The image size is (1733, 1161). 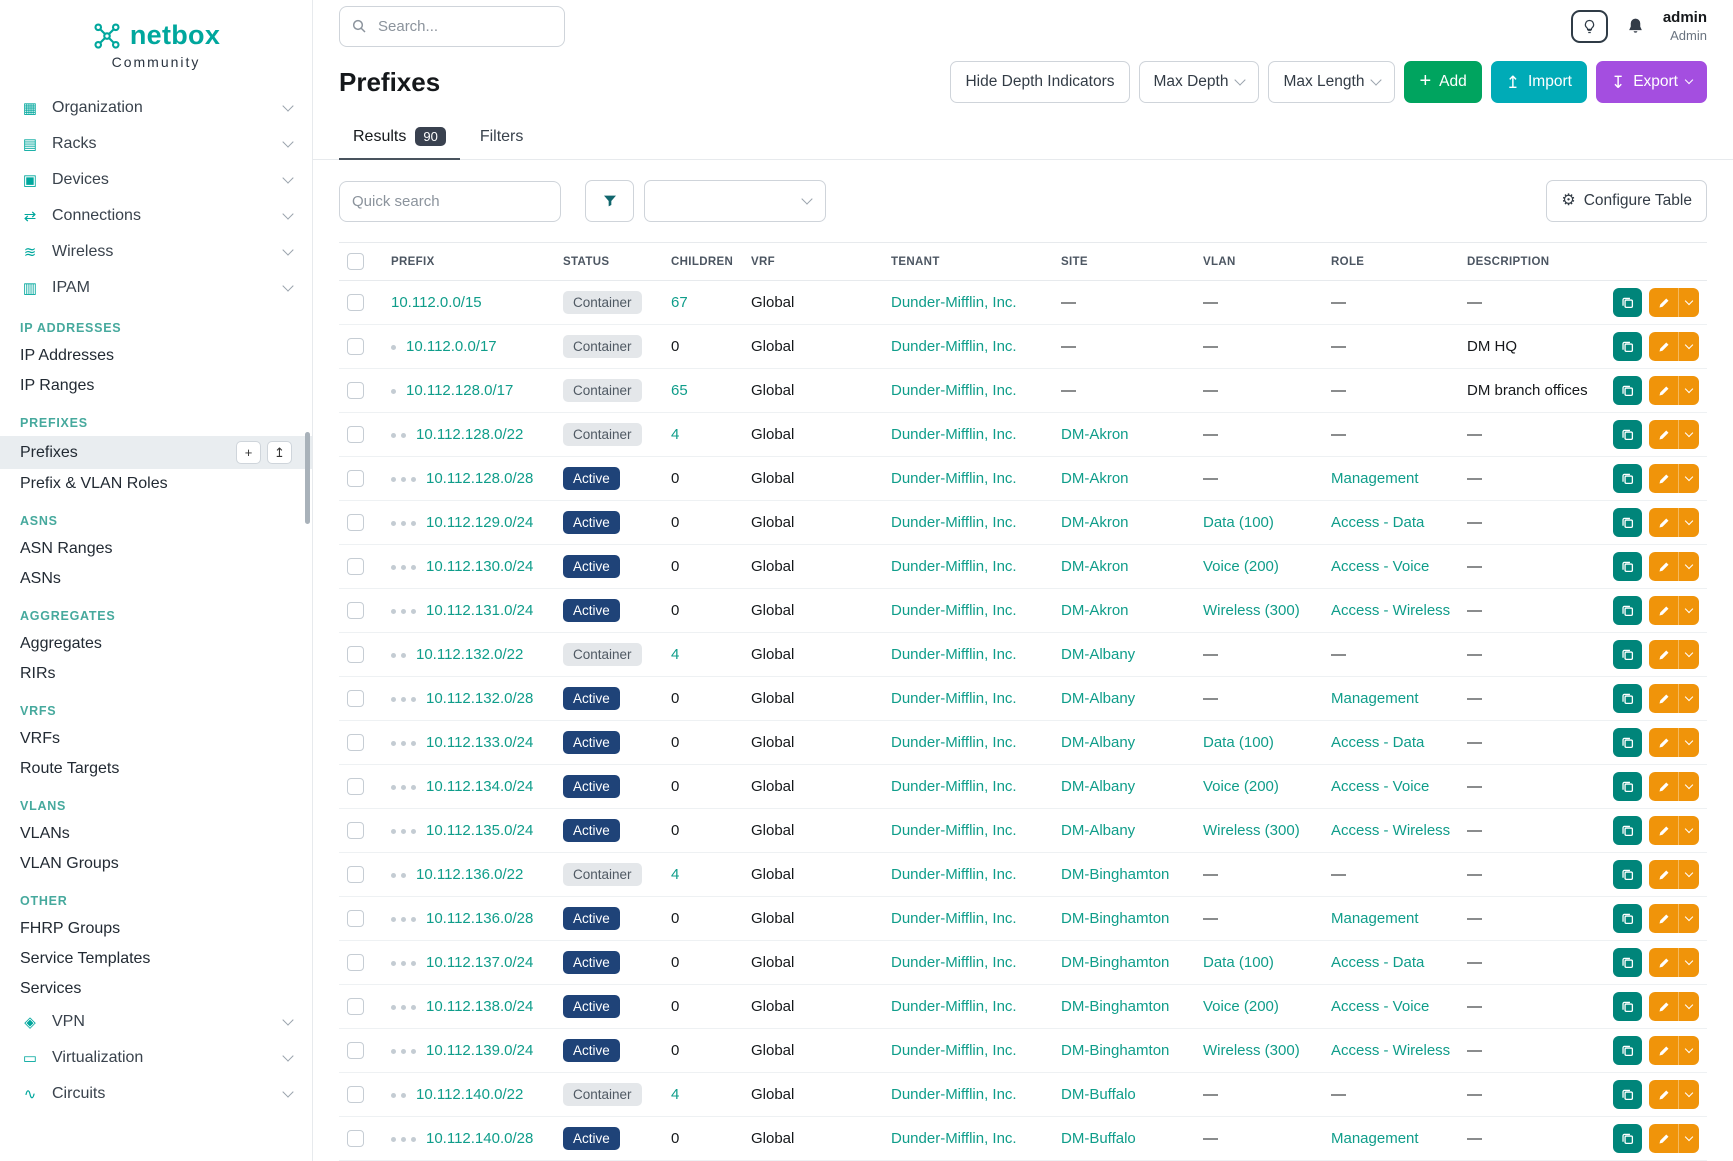 I want to click on sidebar-item-circuits: ∿ Circuits, so click(x=156, y=1094).